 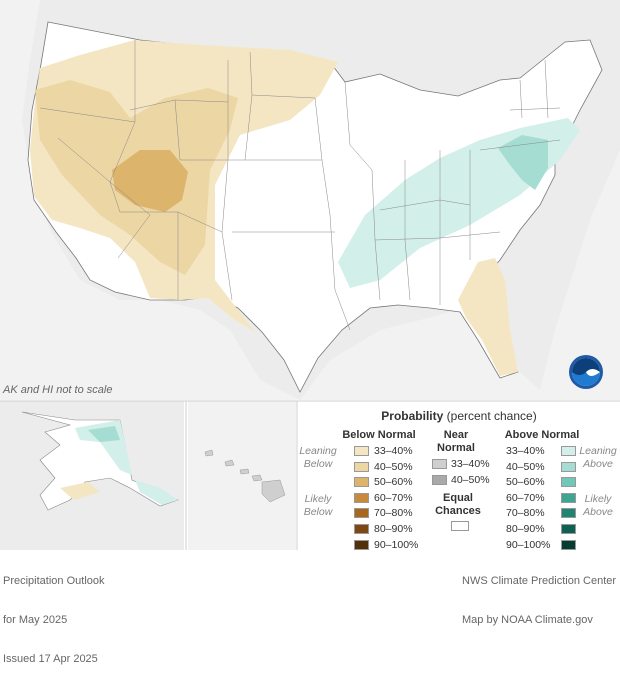 I want to click on above-normal-40-50-east, so click(x=523, y=162).